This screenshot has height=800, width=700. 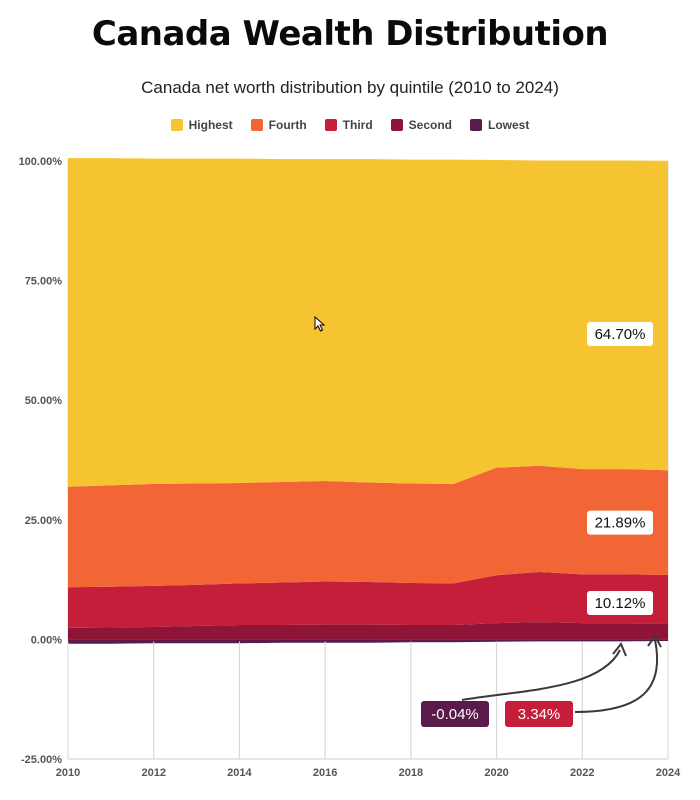 I want to click on legend-item-second: Second, so click(x=421, y=125).